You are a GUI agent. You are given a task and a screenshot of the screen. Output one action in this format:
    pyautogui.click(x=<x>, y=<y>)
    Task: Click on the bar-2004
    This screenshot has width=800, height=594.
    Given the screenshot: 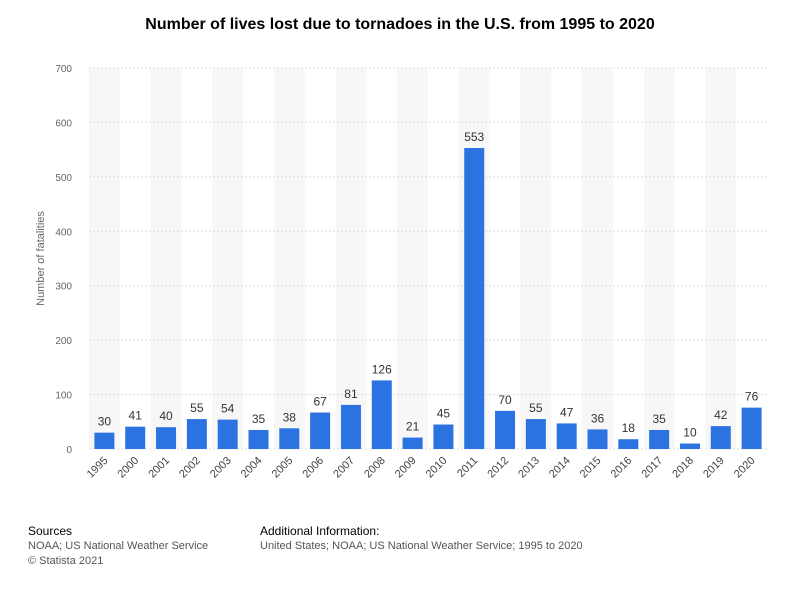 What is the action you would take?
    pyautogui.click(x=258, y=439)
    